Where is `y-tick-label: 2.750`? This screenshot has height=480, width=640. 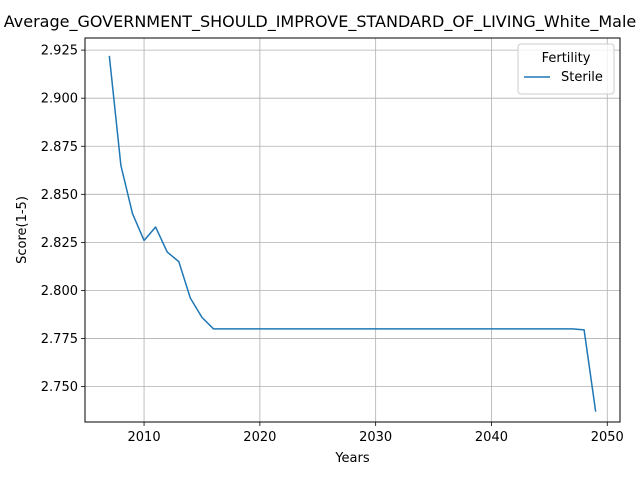
y-tick-label: 2.750 is located at coordinates (59, 387).